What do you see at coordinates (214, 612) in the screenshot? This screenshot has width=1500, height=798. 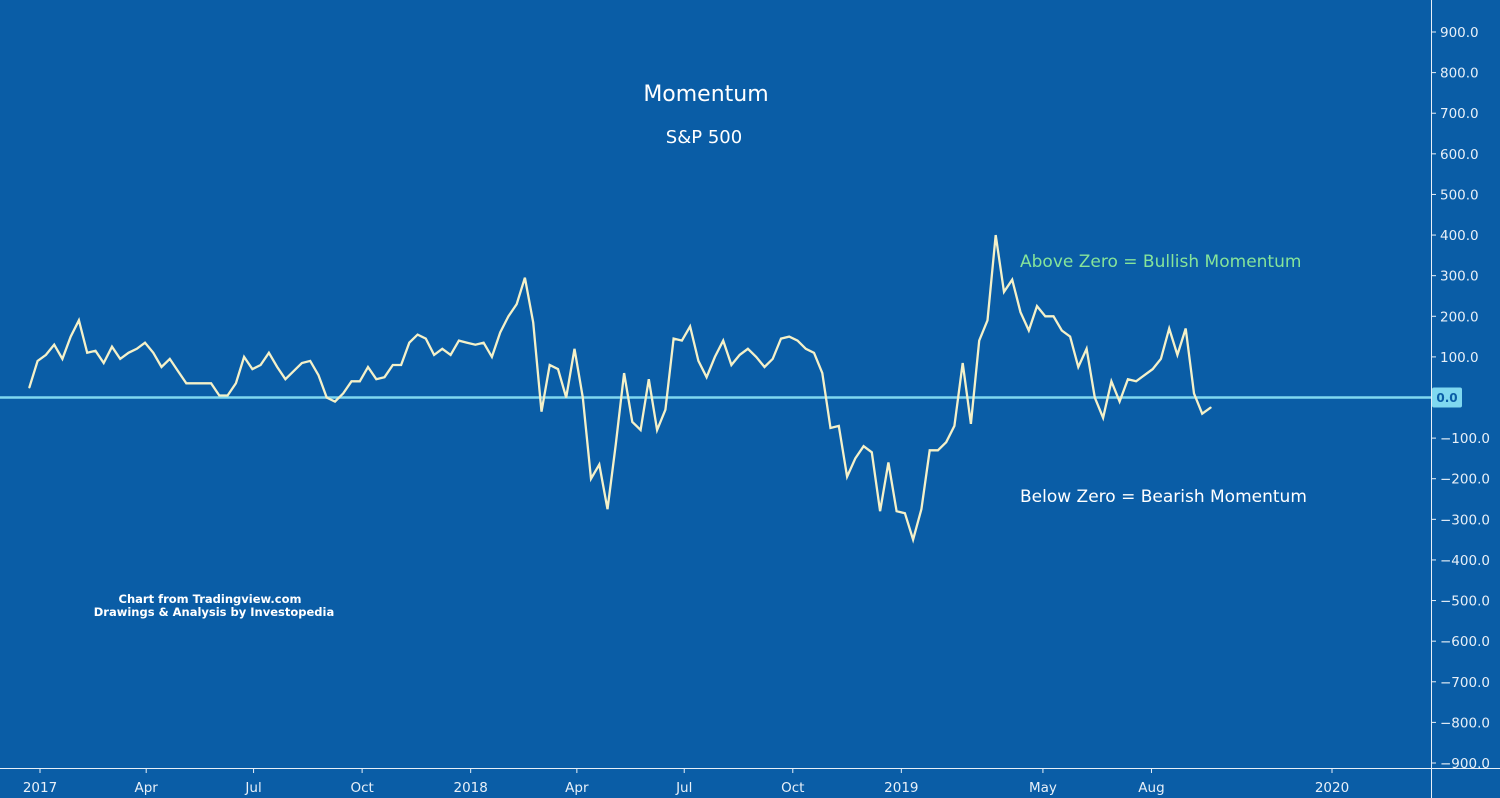 I see `credit-line-2: Drawings & Analysis by Investopedia` at bounding box center [214, 612].